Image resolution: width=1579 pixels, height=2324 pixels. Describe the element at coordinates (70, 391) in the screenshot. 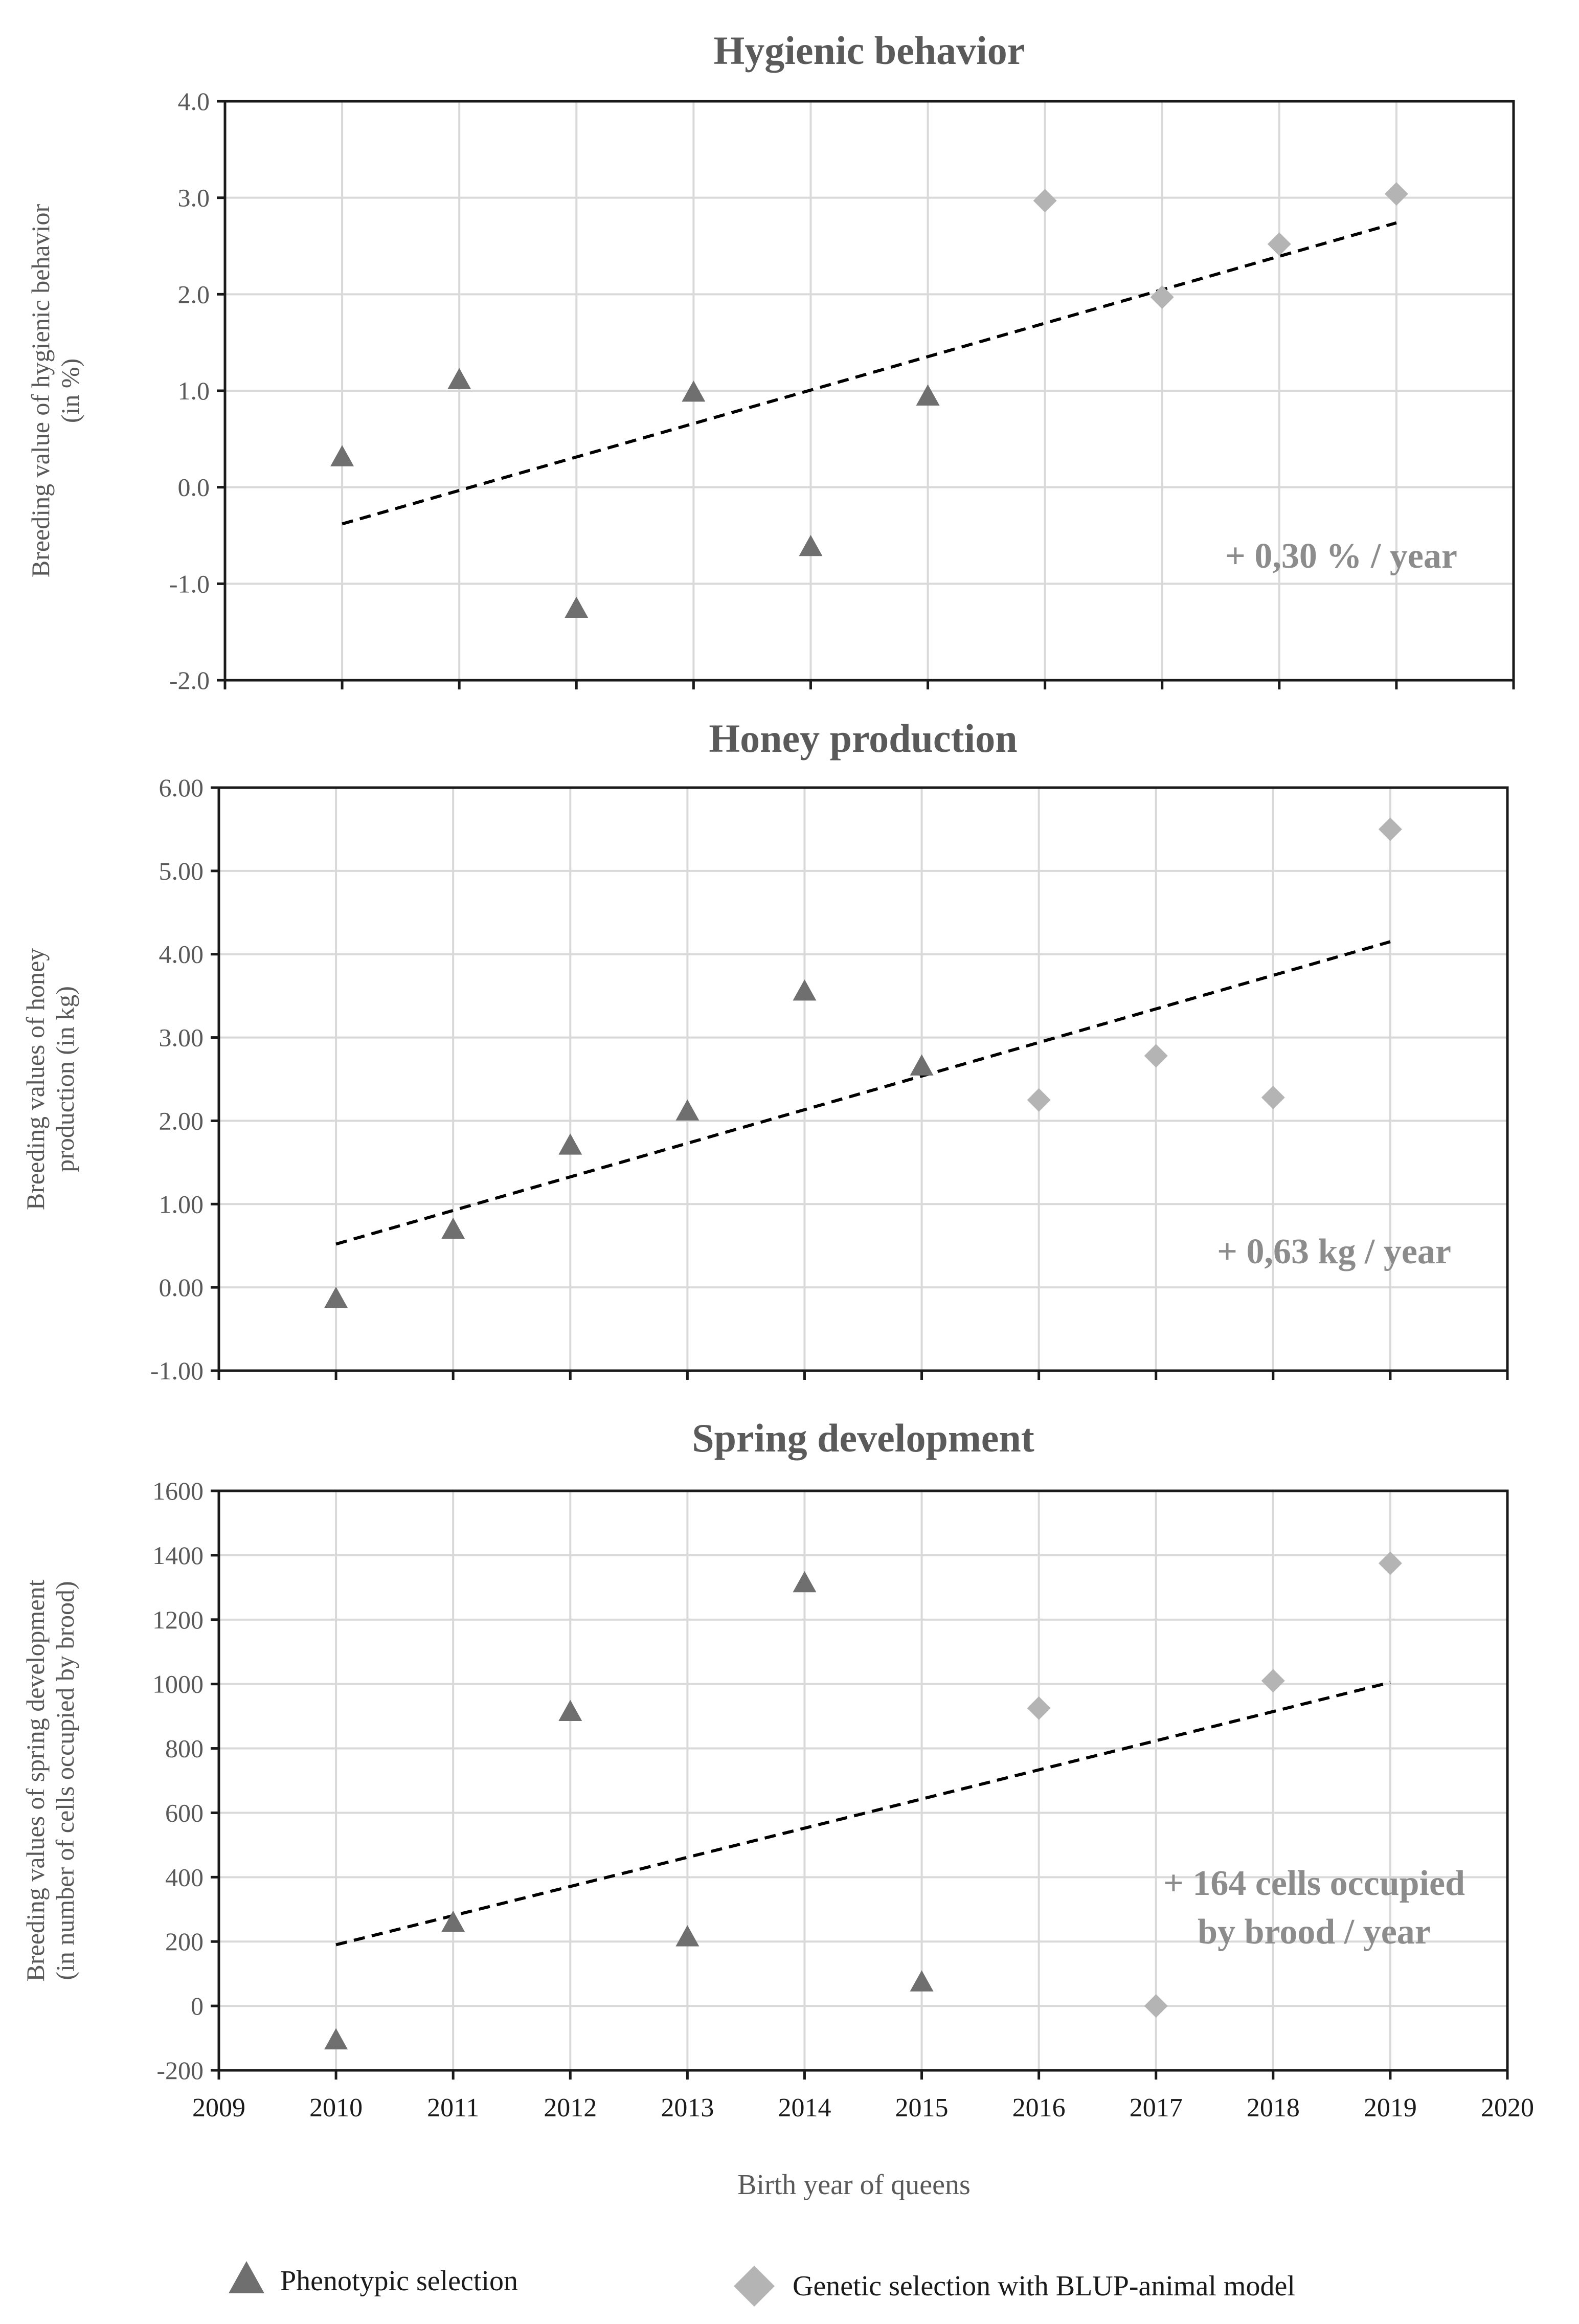

I see `y-axis-label: (in %)` at that location.